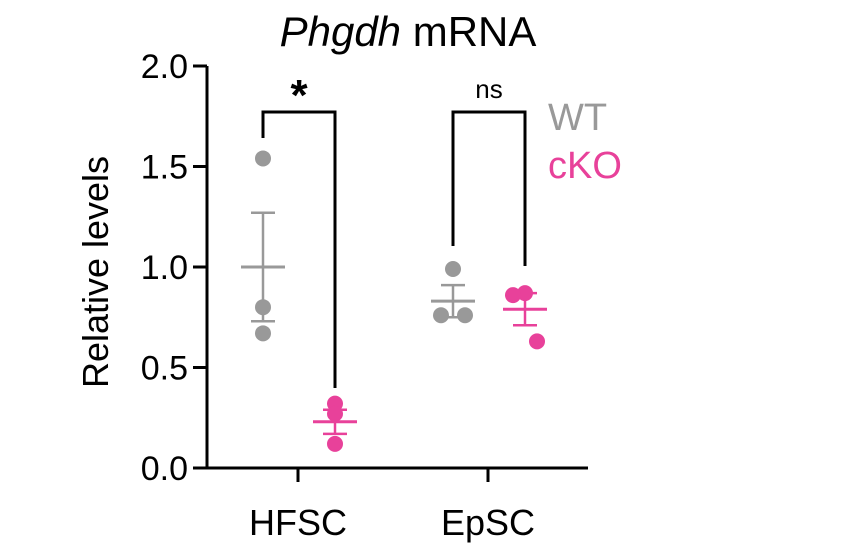 This screenshot has width=862, height=557. What do you see at coordinates (468, 31) in the screenshot?
I see `chart-title-suffix: mRNA` at bounding box center [468, 31].